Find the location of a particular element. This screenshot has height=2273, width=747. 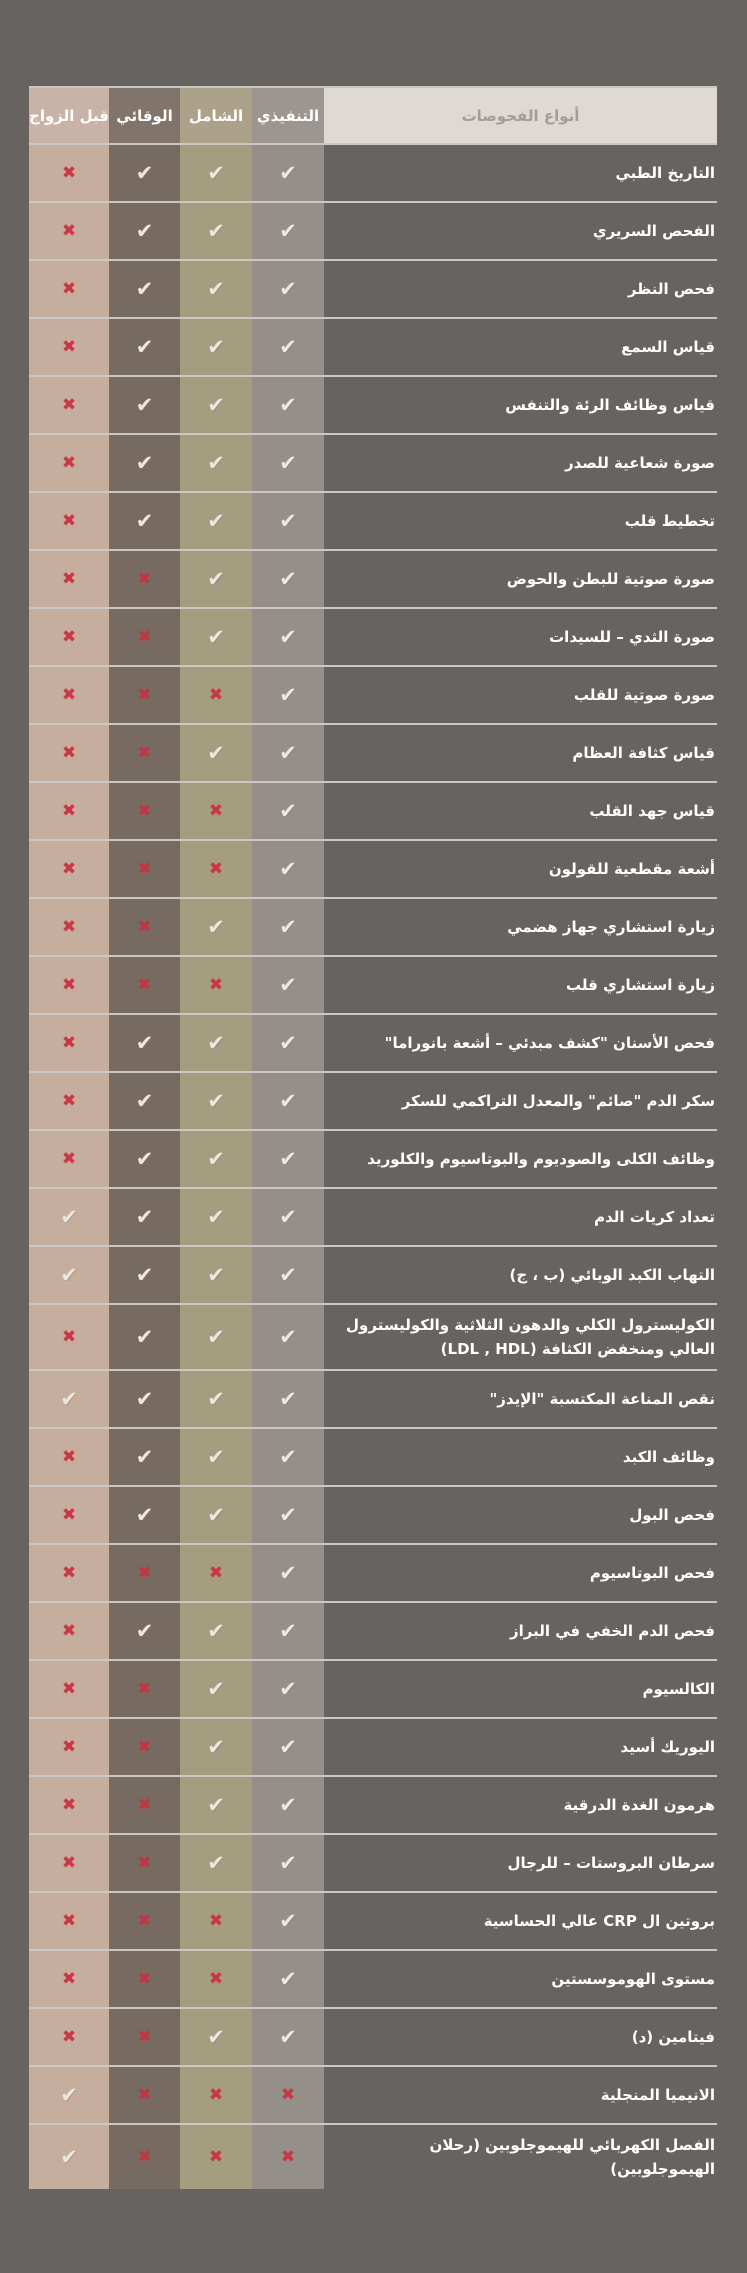

test-name: مستوى الهوموسستين is located at coordinates (633, 1979).